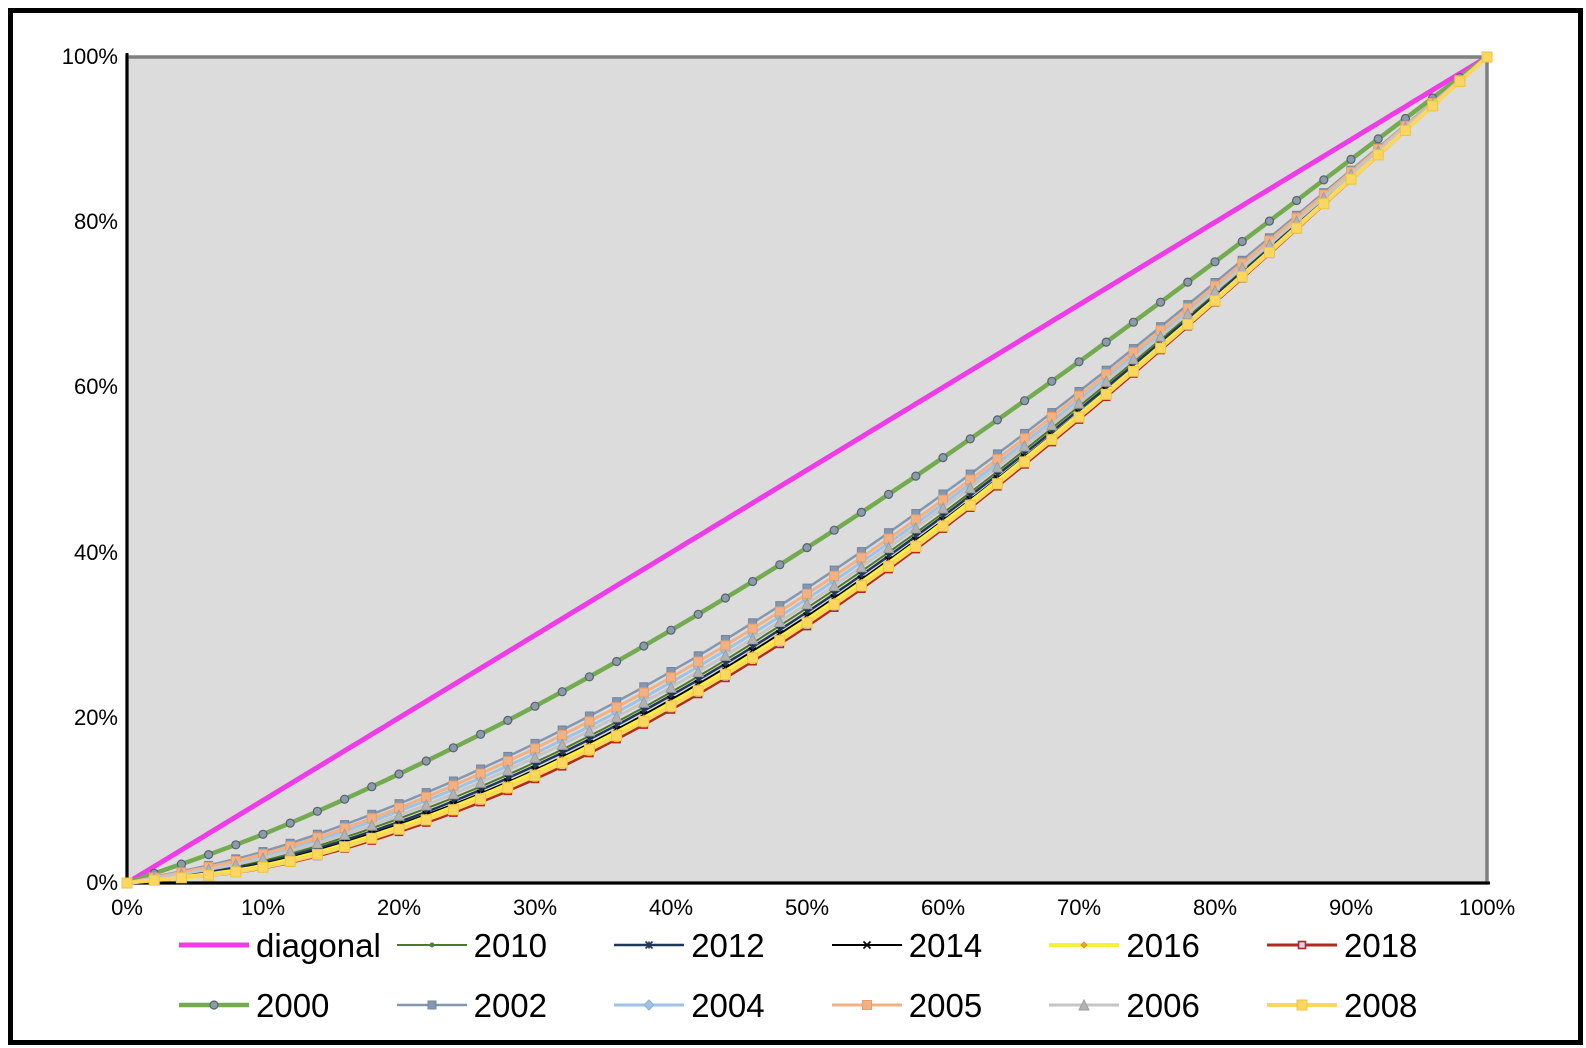 The width and height of the screenshot is (1586, 1048). I want to click on x-tick-label-10%: 10%, so click(263, 907).